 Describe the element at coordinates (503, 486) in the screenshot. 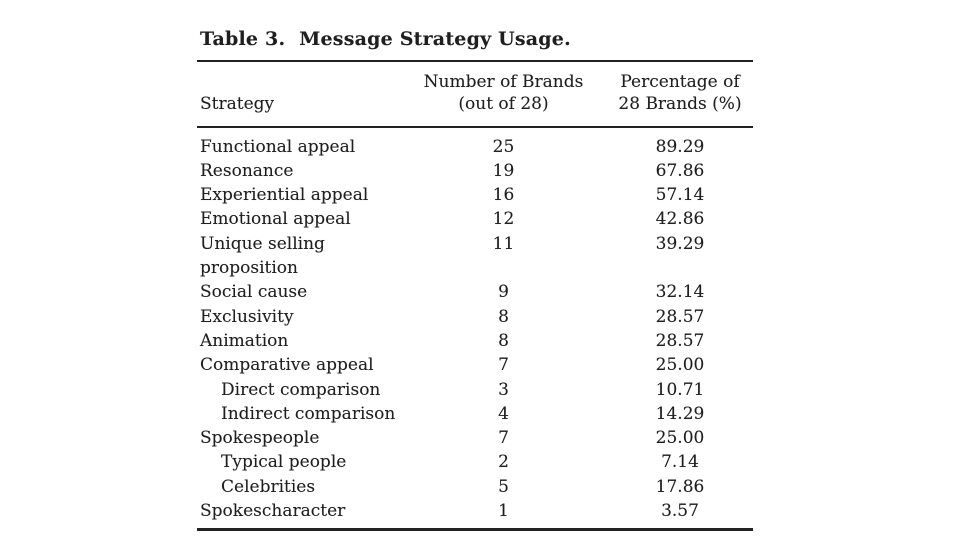

I see `brands-cell: 5` at that location.